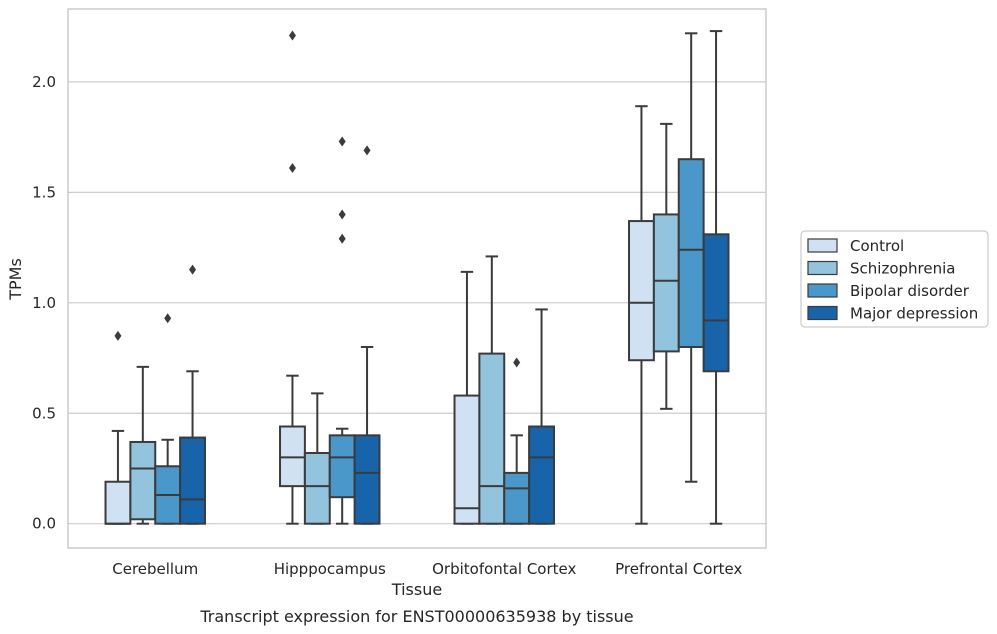  What do you see at coordinates (44, 82) in the screenshot?
I see `y-tick-label: 2.0` at bounding box center [44, 82].